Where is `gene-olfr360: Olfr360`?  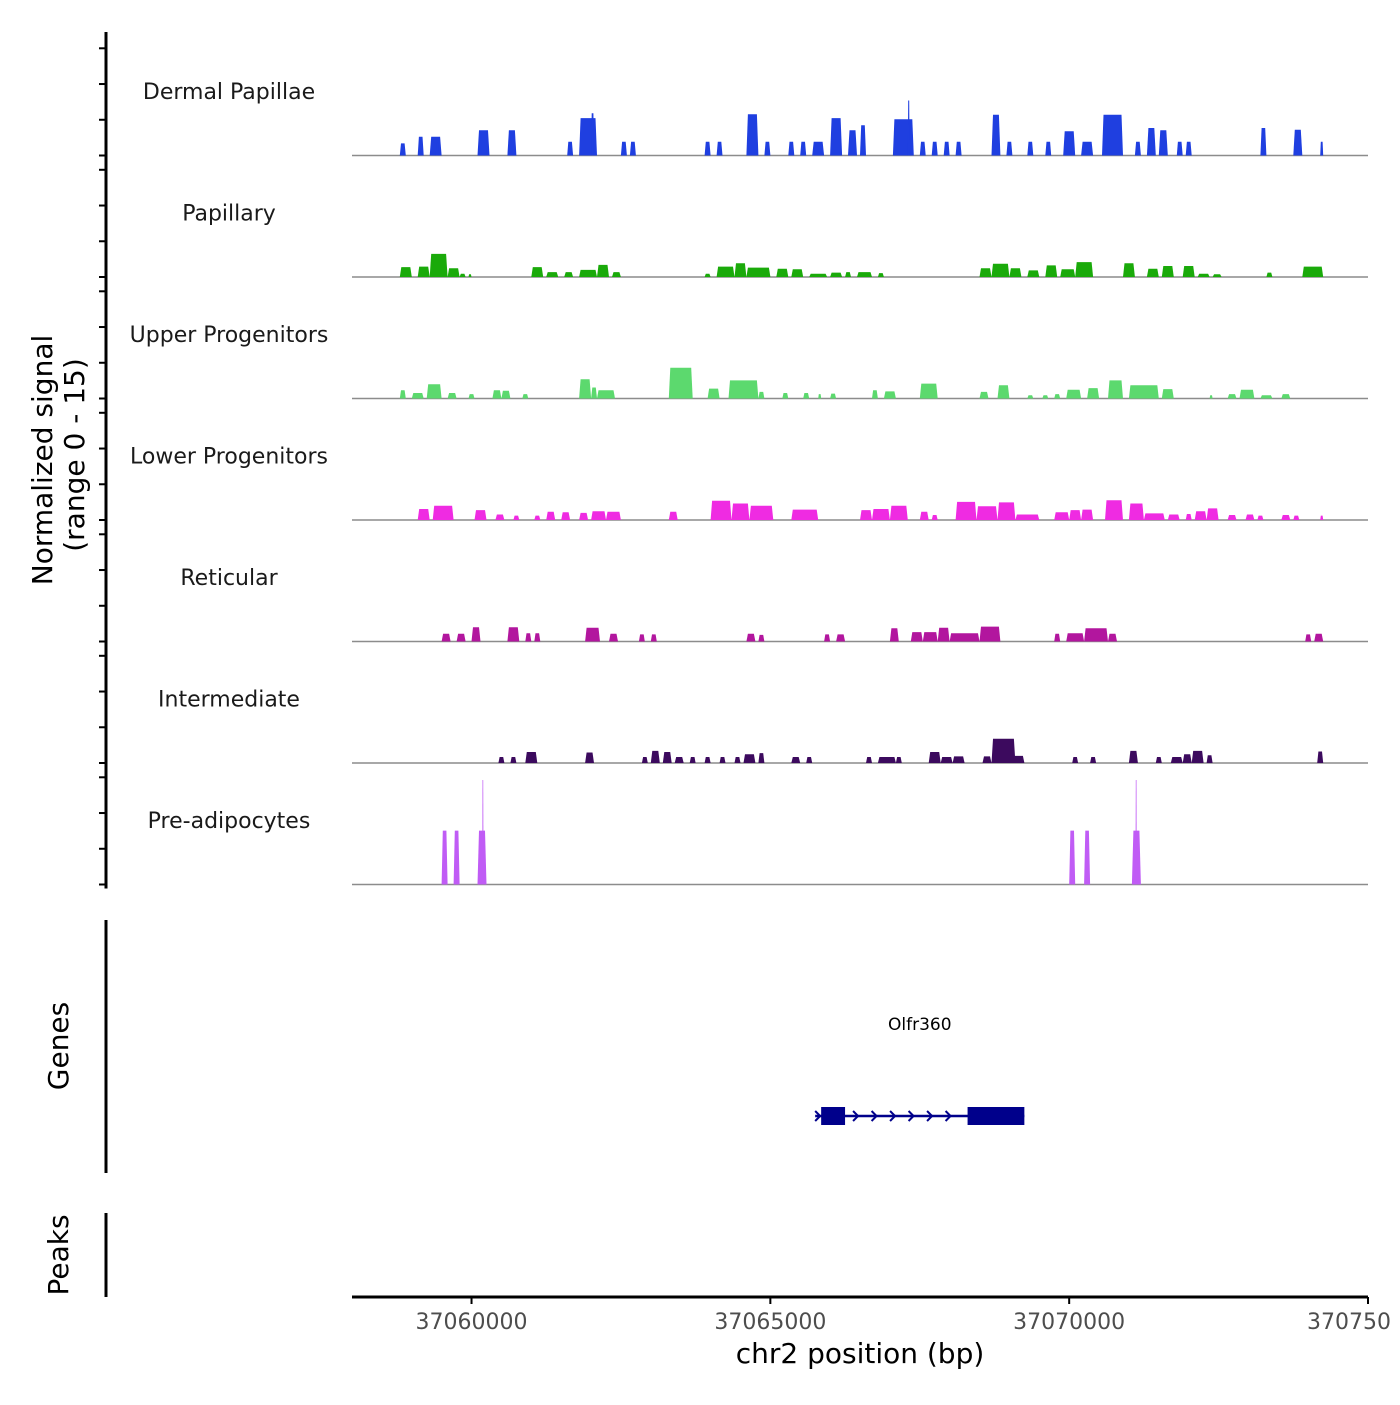 gene-olfr360: Olfr360 is located at coordinates (919, 1070).